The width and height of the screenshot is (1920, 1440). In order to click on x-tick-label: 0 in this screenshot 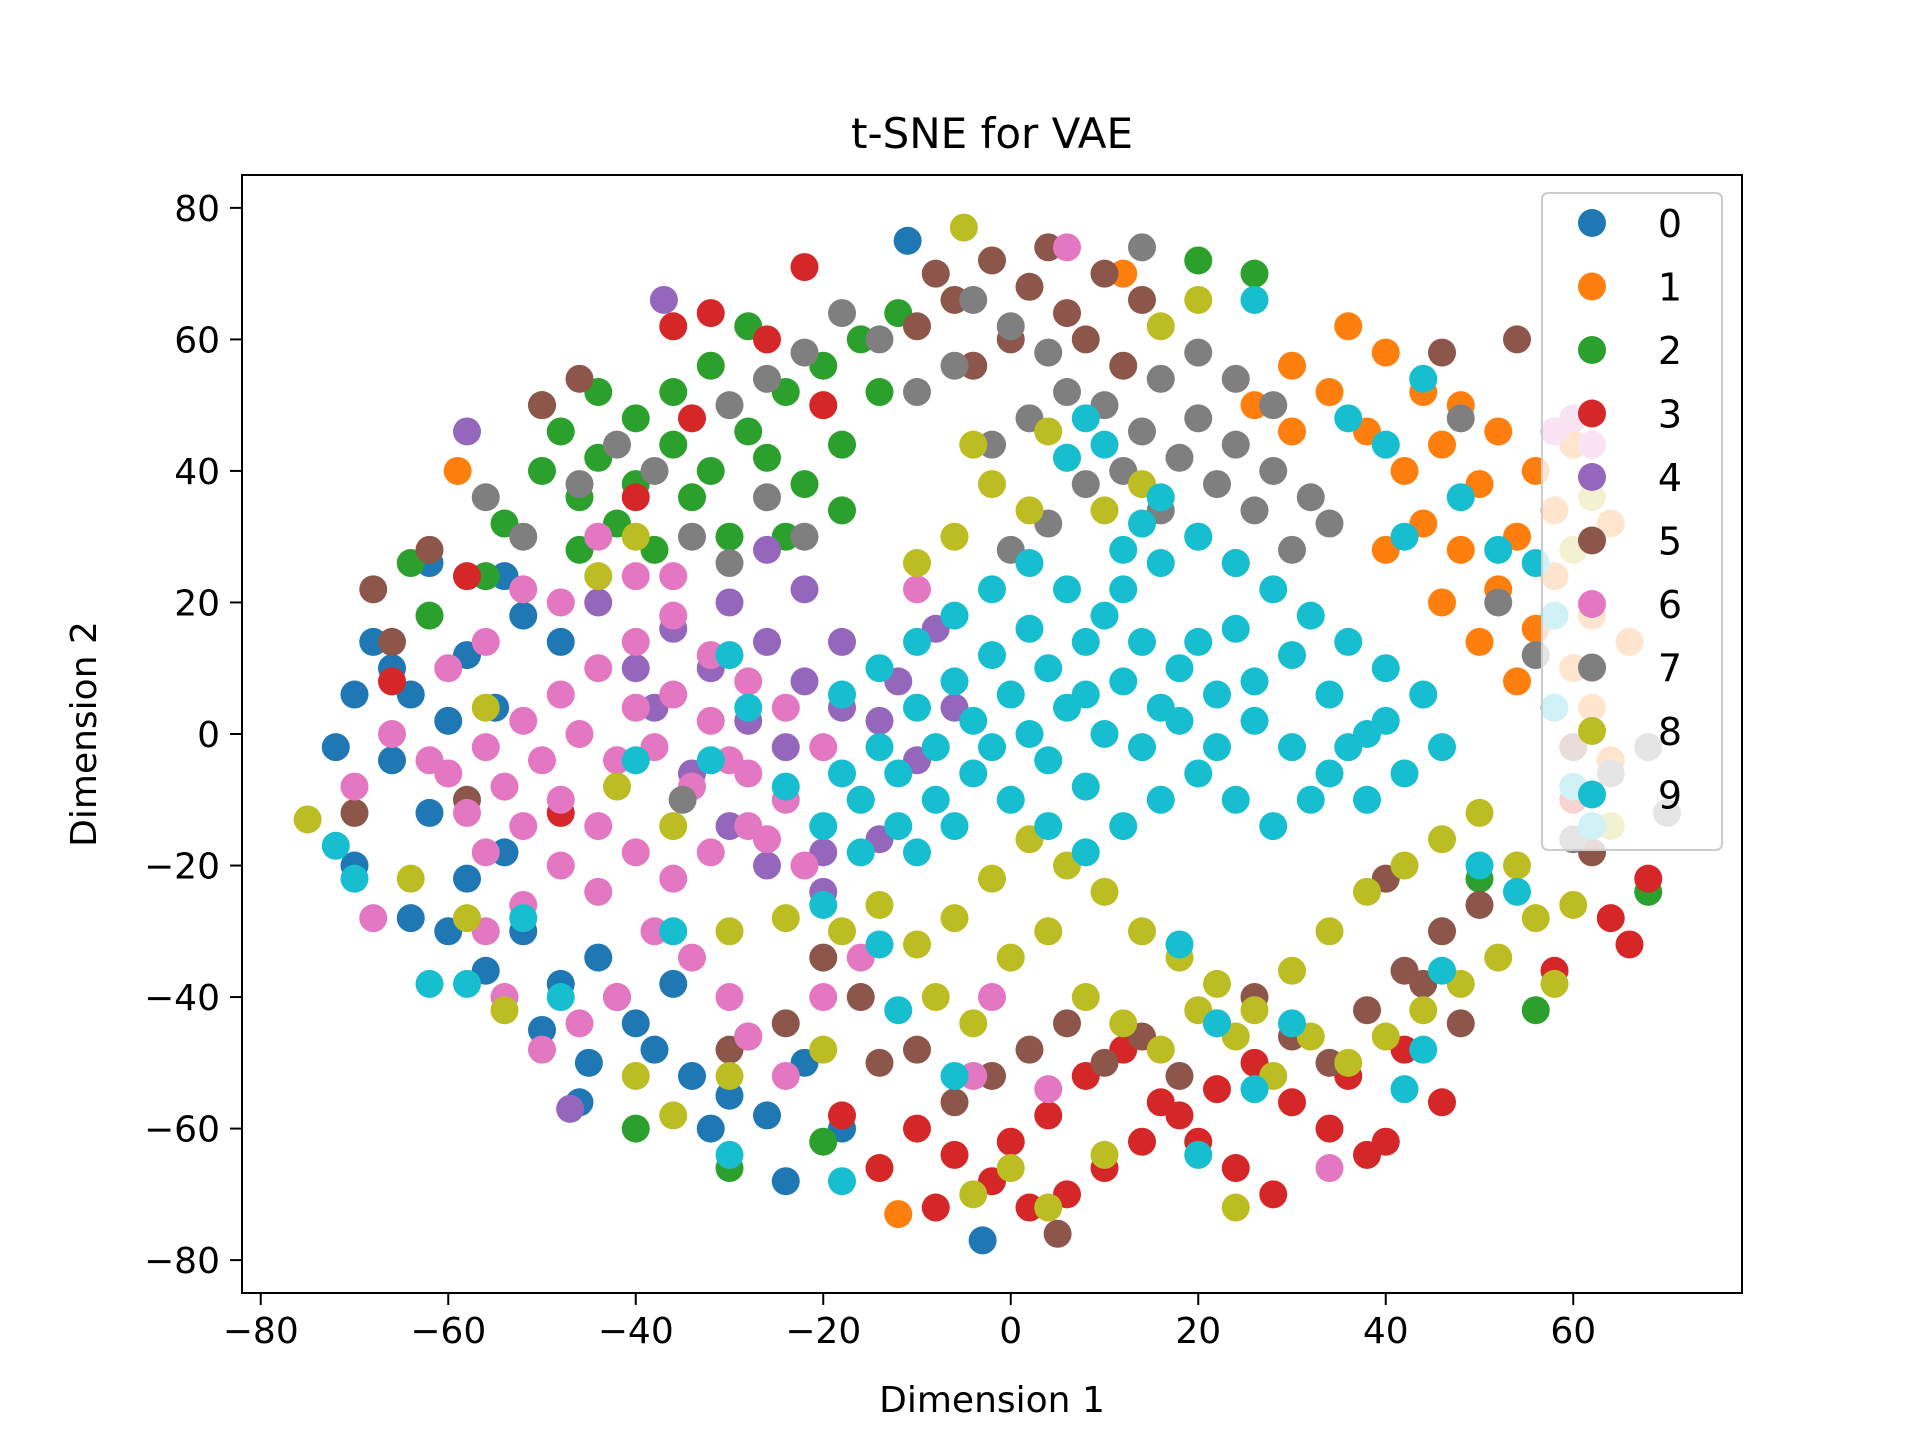, I will do `click(1010, 1331)`.